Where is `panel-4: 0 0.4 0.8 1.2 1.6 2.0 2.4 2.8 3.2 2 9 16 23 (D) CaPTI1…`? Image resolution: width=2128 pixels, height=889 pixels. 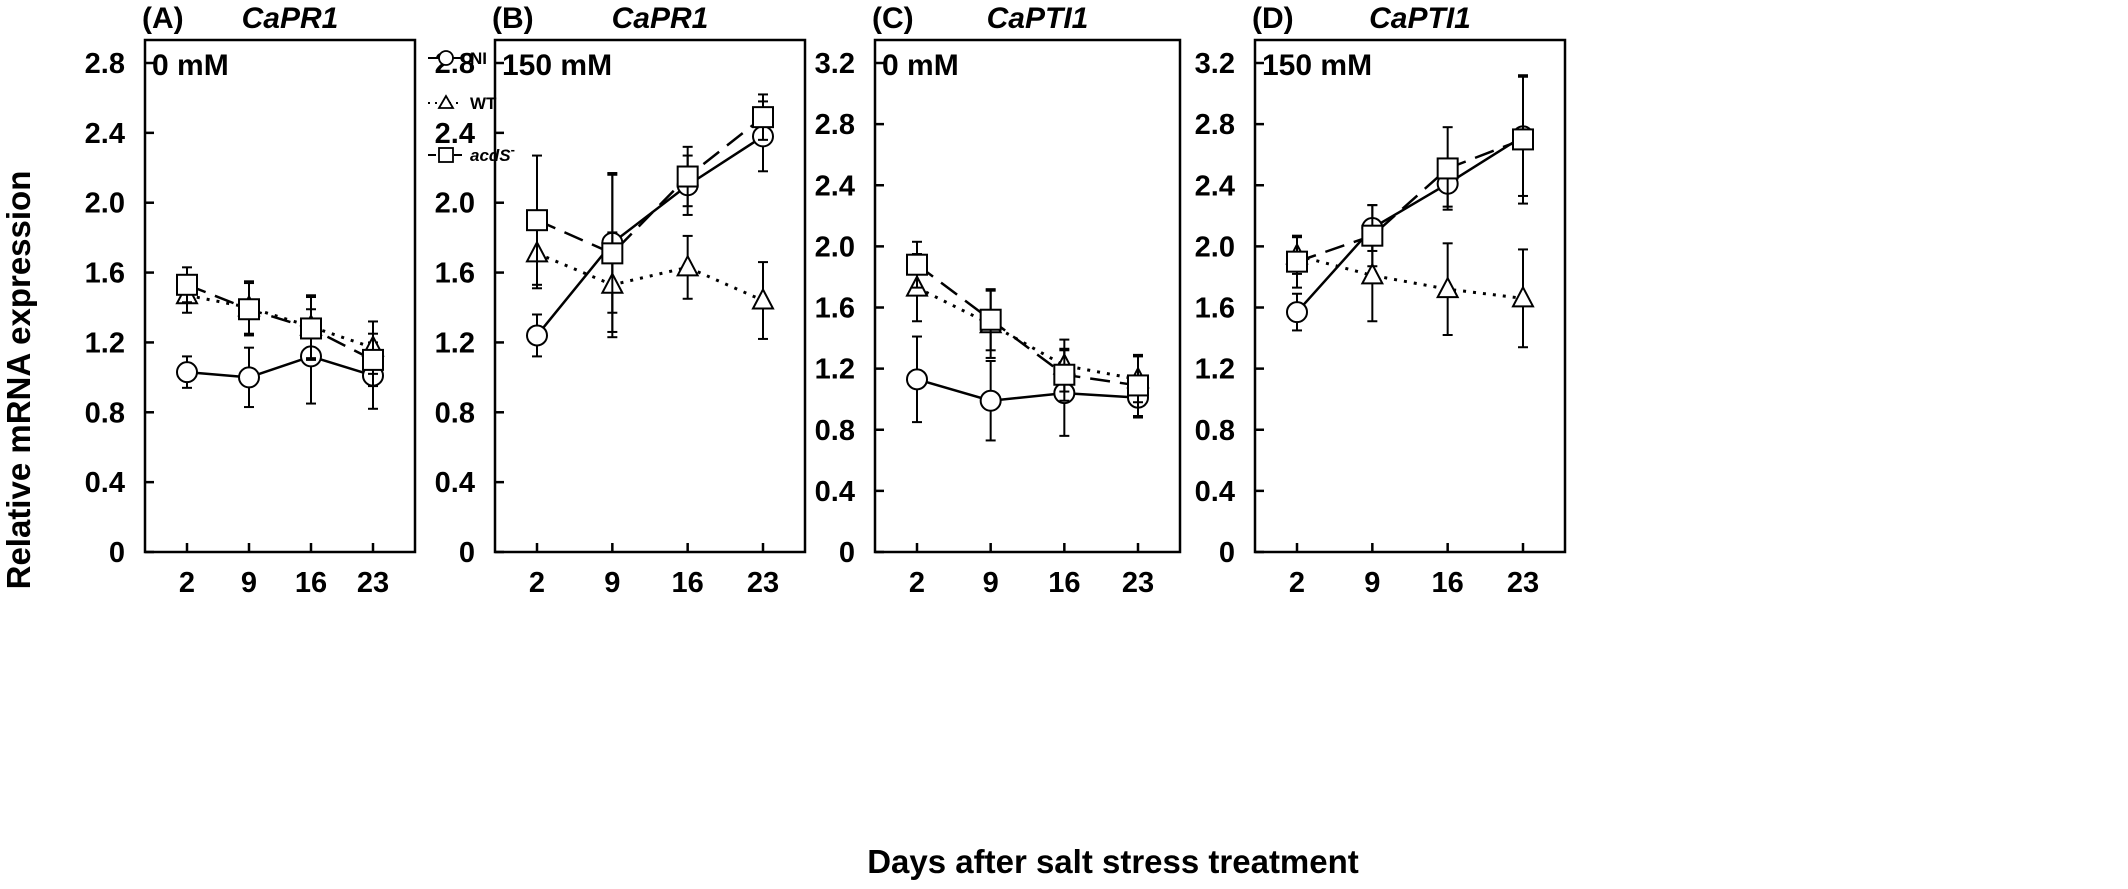 panel-4: 0 0.4 0.8 1.2 1.6 2.0 2.4 2.8 3.2 2 9 16 23 (D) CaPTI1… is located at coordinates (1381, 300).